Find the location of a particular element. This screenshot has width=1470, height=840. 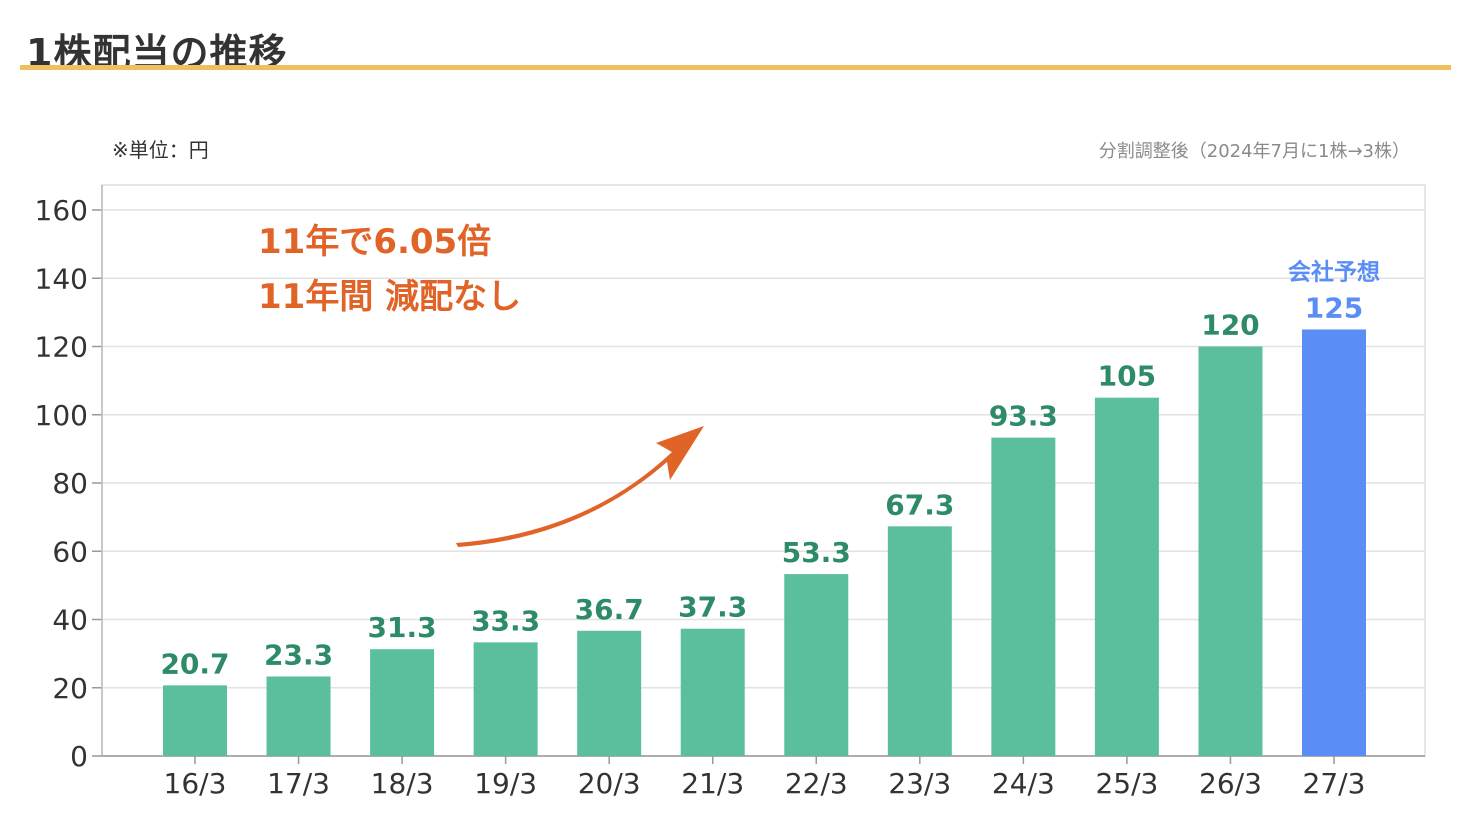

data-label: 23.3 is located at coordinates (298, 654).